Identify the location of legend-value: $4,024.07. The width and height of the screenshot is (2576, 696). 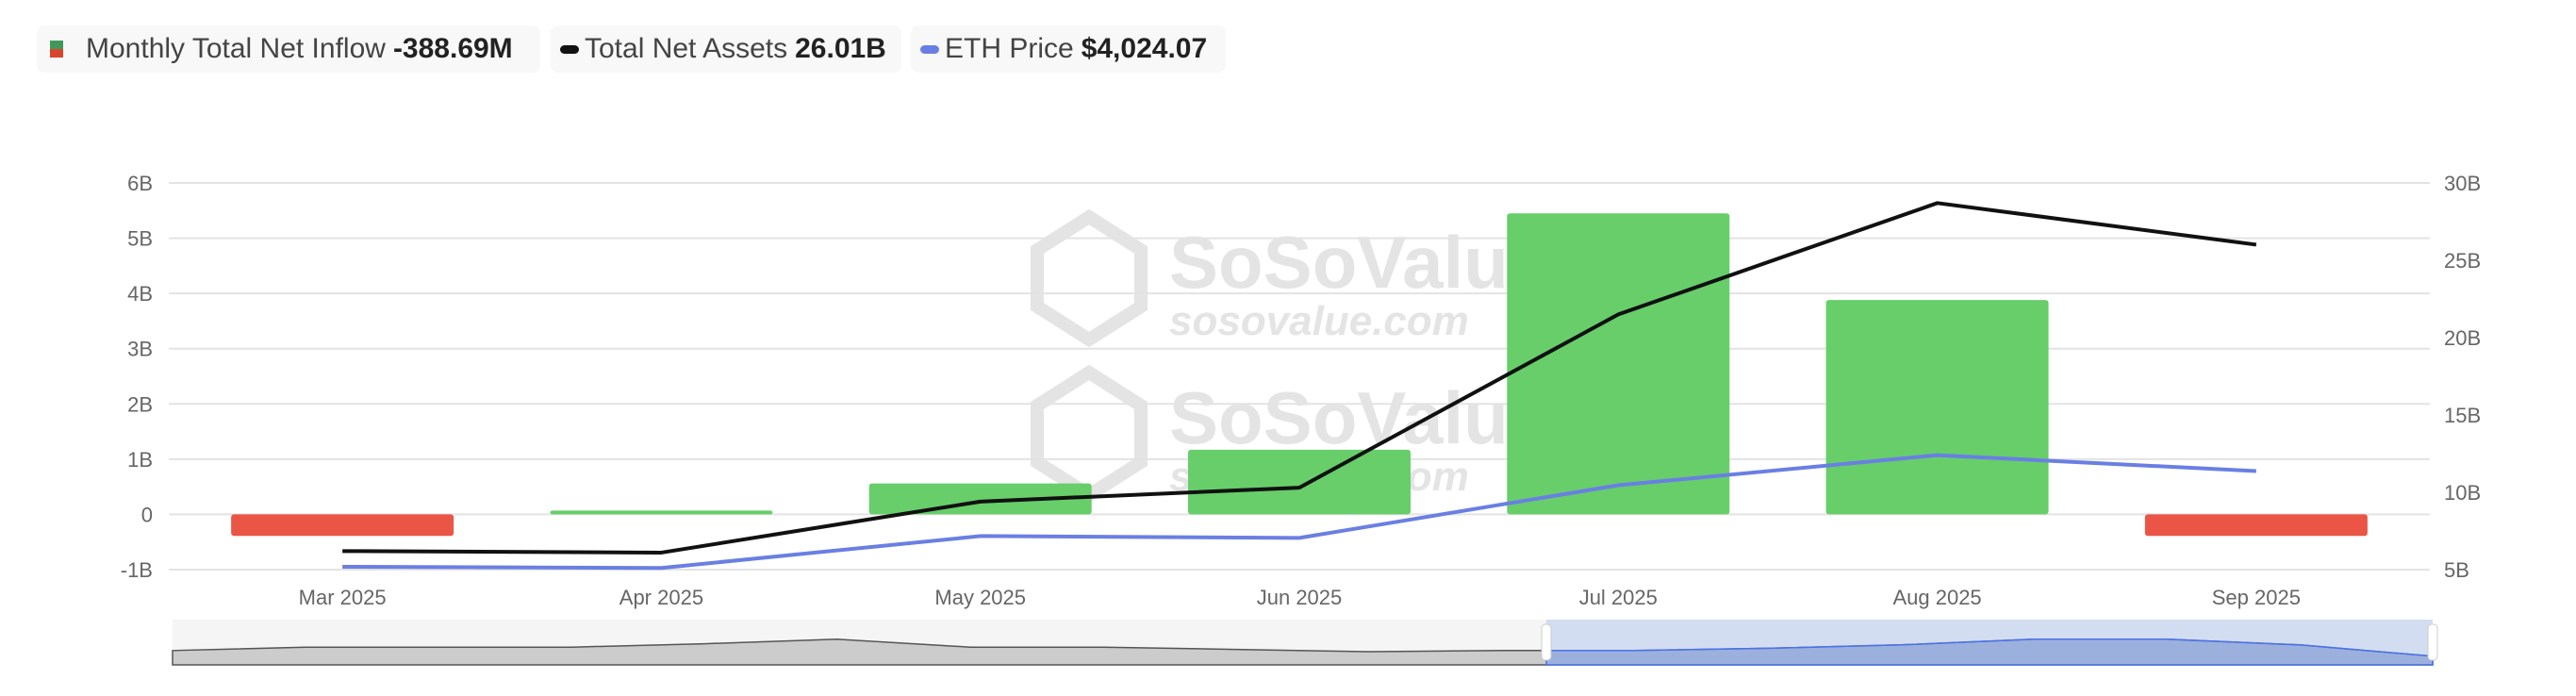
(1144, 48).